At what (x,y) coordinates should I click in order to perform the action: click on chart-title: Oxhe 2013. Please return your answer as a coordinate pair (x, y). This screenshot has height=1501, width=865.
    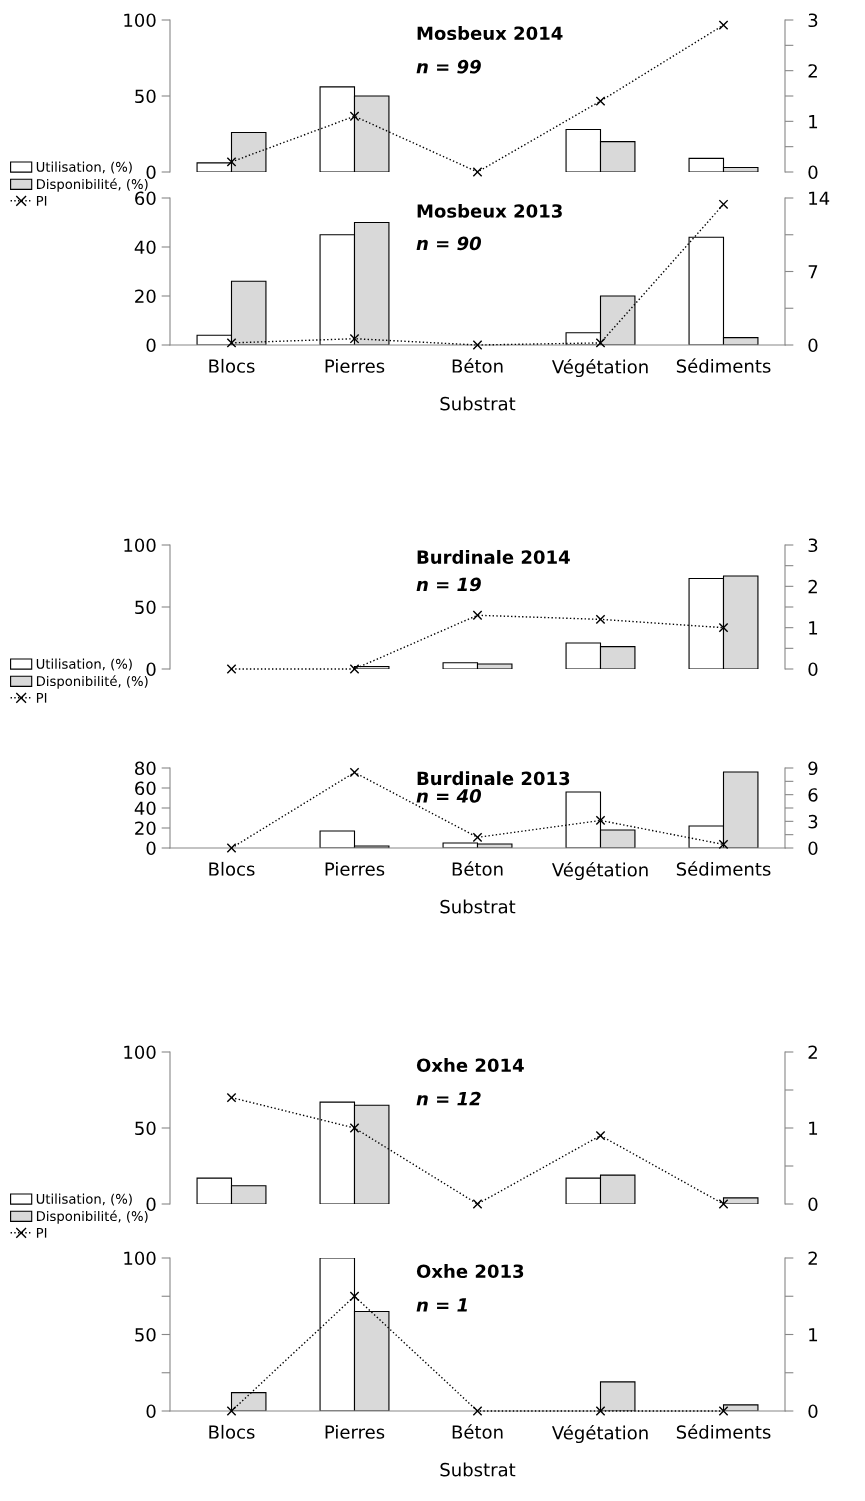
    Looking at the image, I should click on (470, 1271).